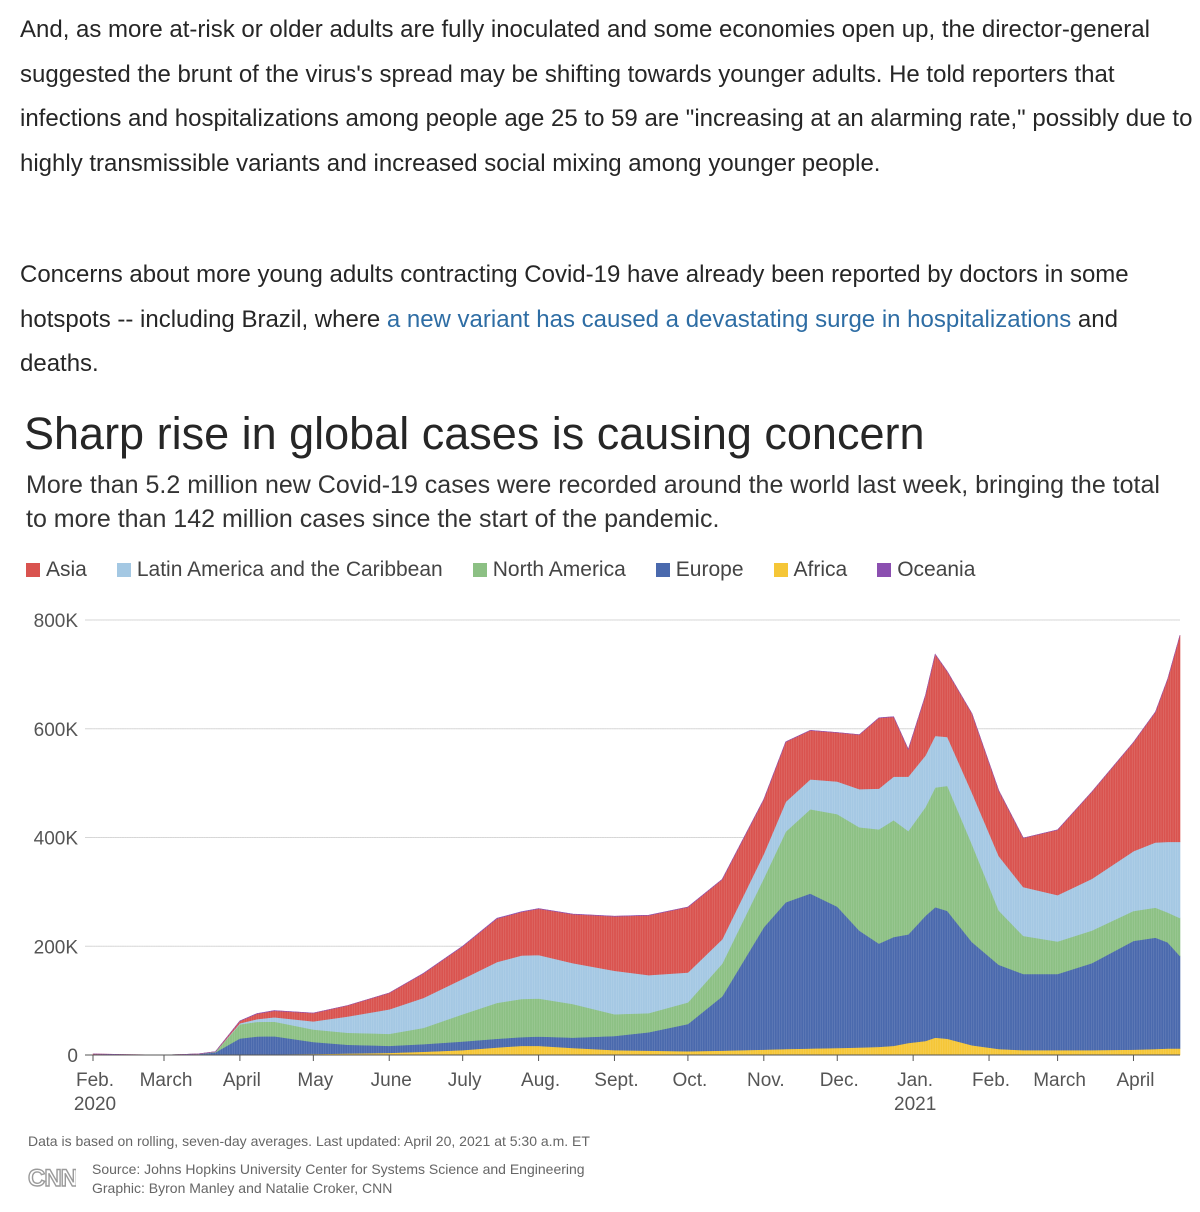 The width and height of the screenshot is (1200, 1212). I want to click on legend-item-north-america: North America, so click(549, 570).